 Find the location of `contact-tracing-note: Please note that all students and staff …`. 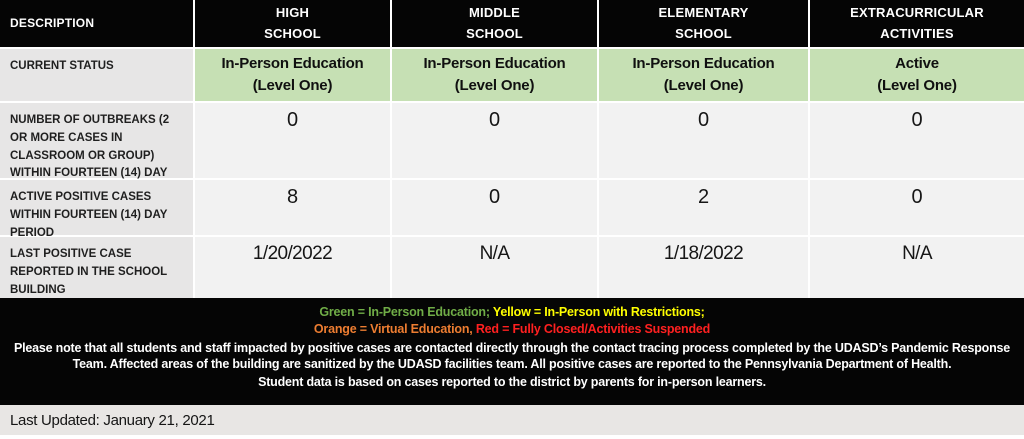

contact-tracing-note: Please note that all students and staff … is located at coordinates (512, 356).